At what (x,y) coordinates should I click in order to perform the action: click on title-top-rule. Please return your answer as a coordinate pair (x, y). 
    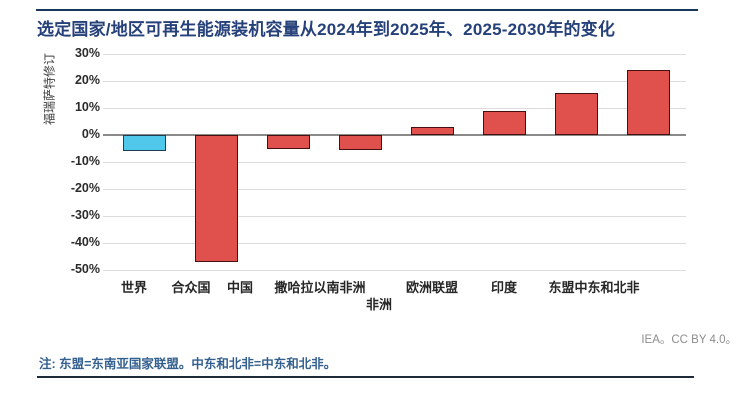
    Looking at the image, I should click on (367, 10).